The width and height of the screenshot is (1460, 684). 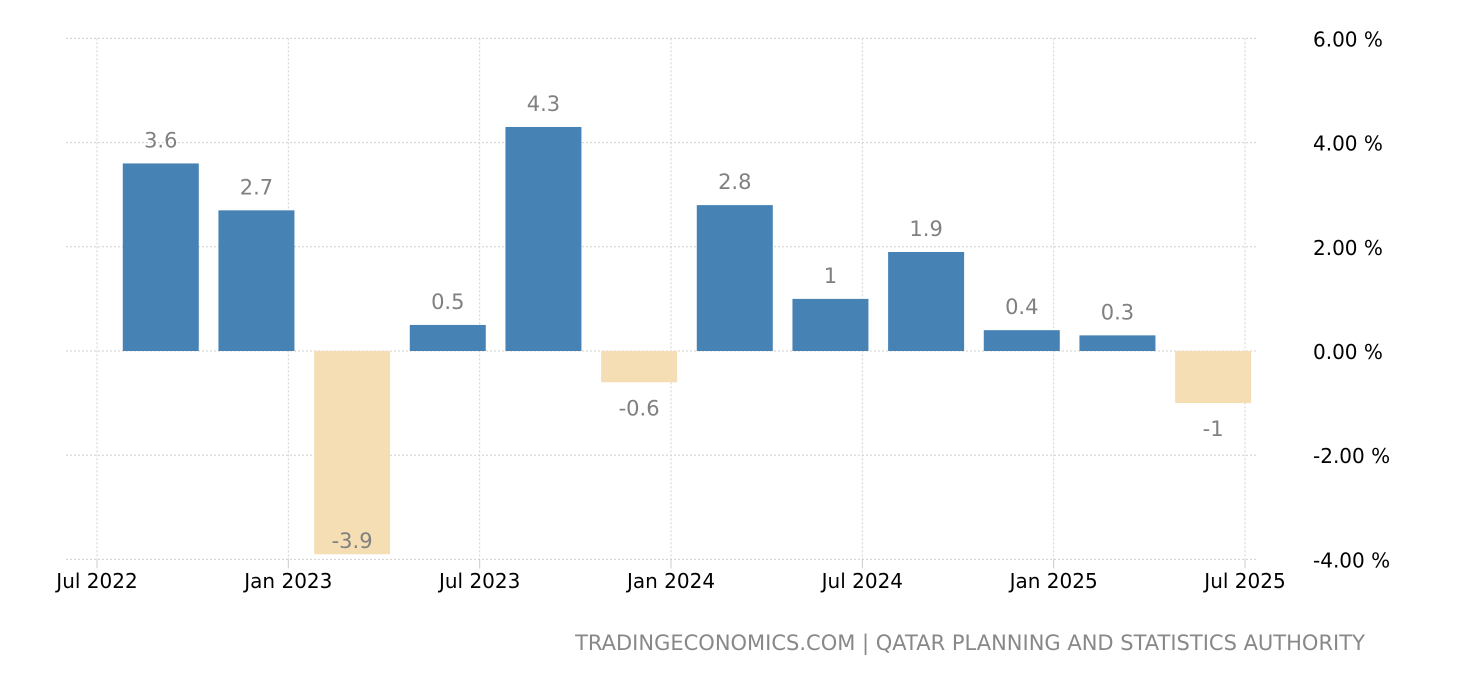 I want to click on x-tick-label: Jul 2024, so click(x=861, y=581).